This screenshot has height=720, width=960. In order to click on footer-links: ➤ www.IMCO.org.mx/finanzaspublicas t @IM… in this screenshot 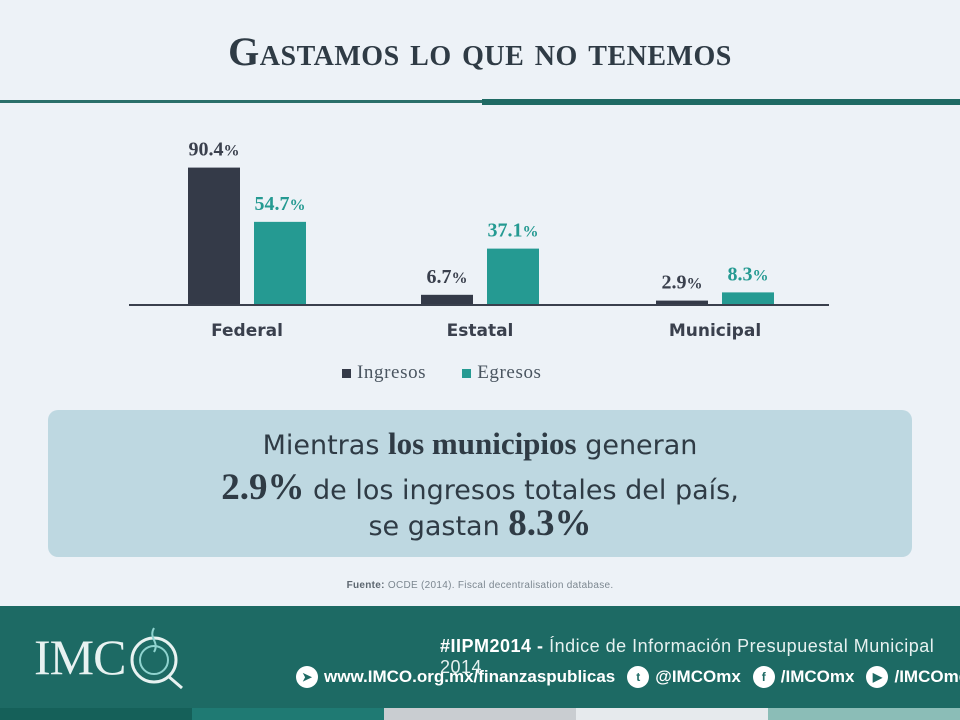, I will do `click(628, 677)`.